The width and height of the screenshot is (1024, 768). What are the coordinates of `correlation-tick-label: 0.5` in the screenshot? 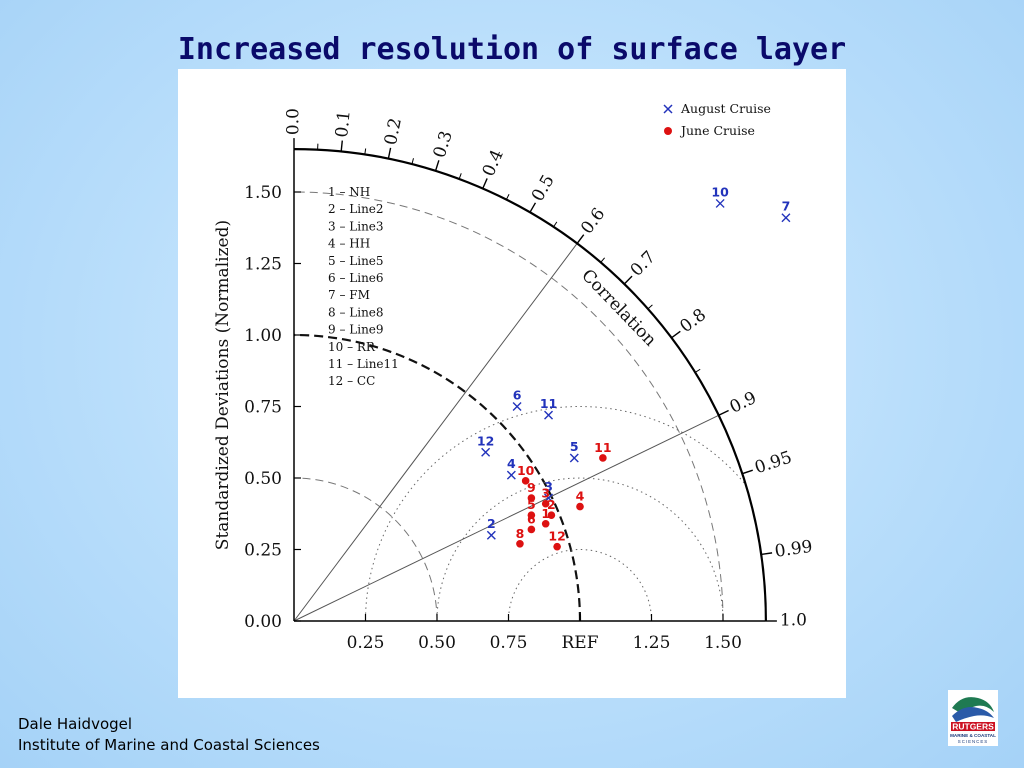 It's located at (543, 188).